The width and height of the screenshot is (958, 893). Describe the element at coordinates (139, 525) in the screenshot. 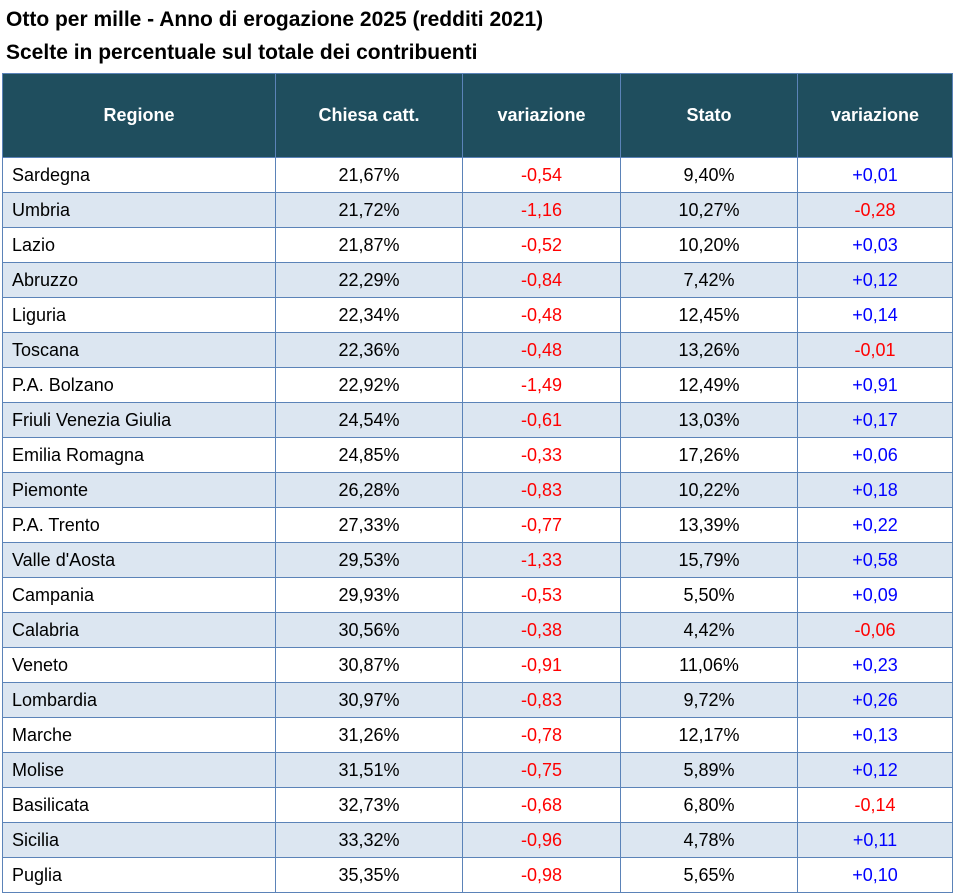

I see `cell-regione: P.A. Trento` at that location.